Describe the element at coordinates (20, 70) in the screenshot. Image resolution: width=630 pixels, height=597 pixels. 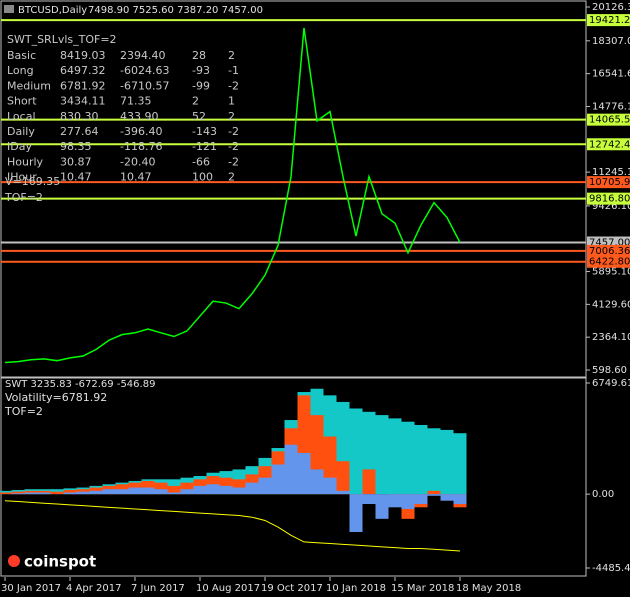
I see `info-cell: Long` at that location.